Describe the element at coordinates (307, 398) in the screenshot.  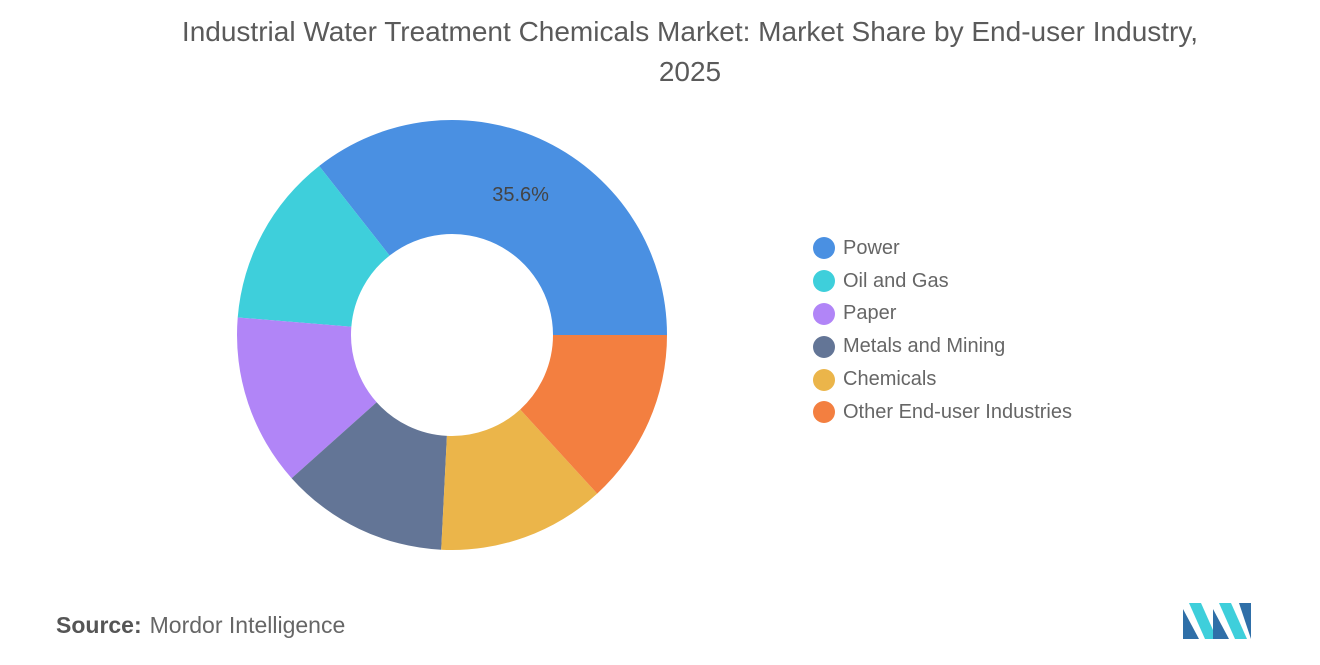
I see `slice-paper` at that location.